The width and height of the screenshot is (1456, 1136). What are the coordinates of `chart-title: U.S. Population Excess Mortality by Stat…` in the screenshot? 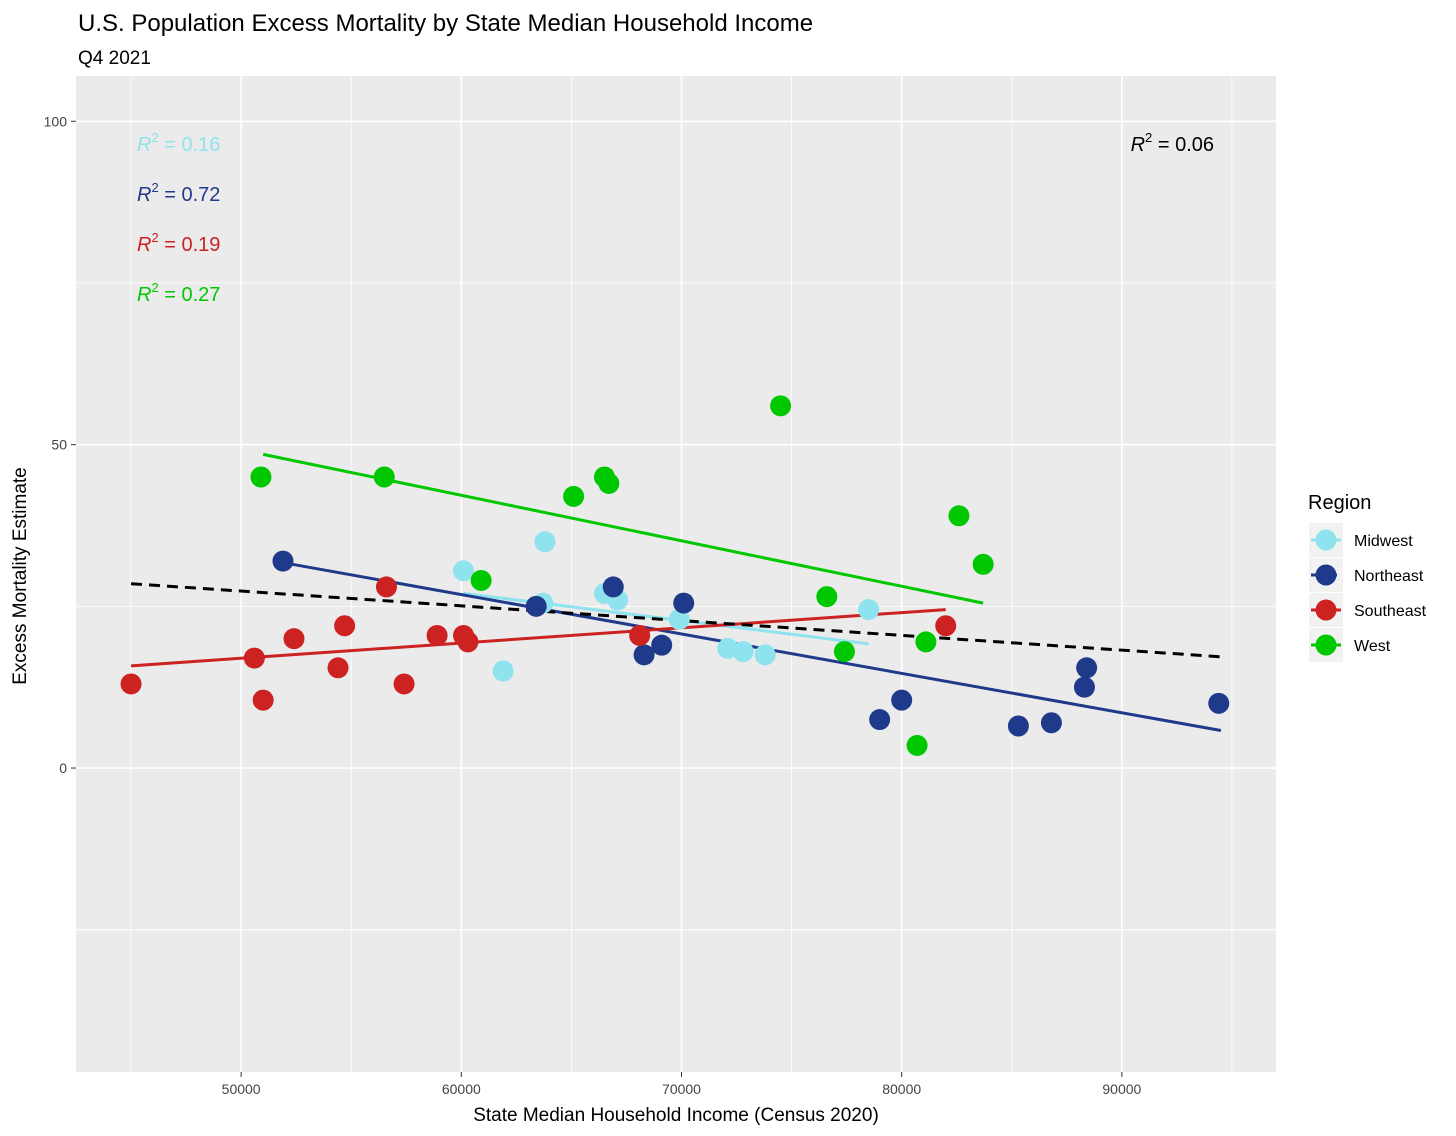 It's located at (445, 23).